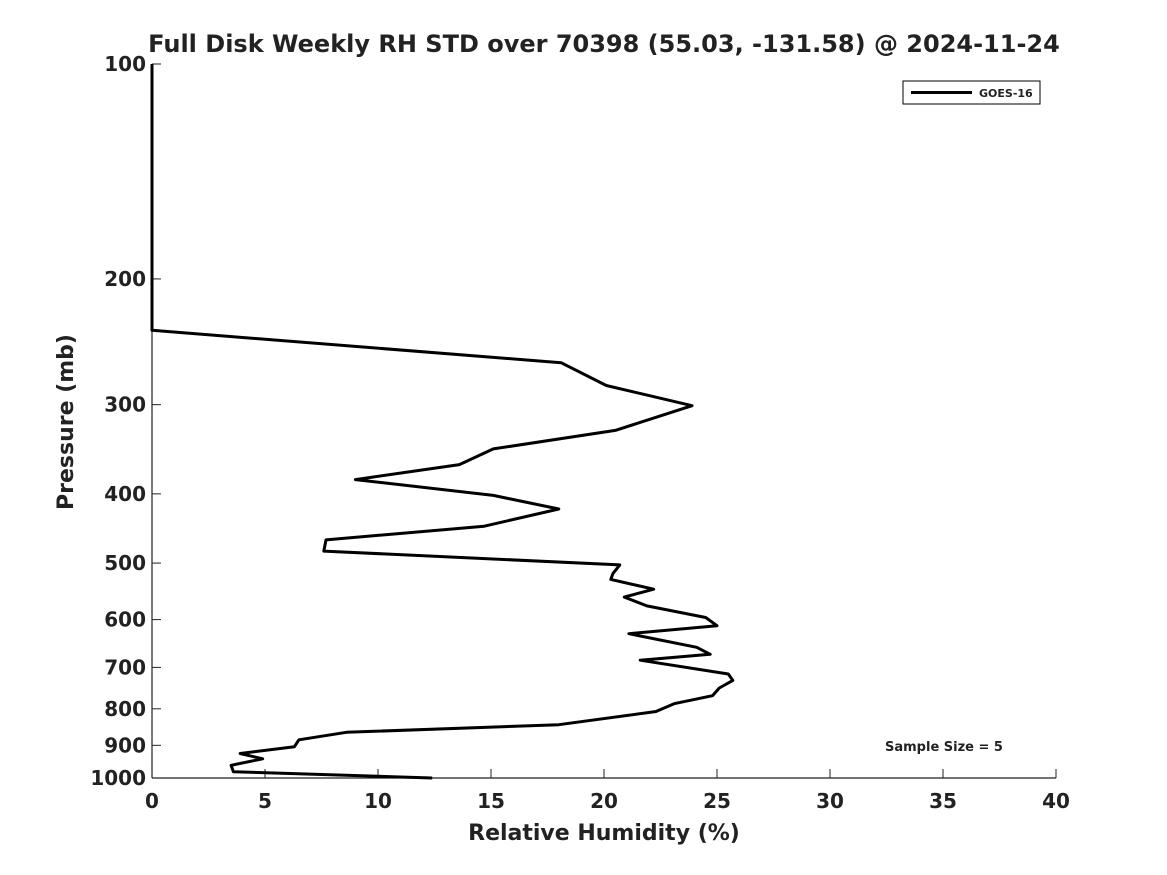 The width and height of the screenshot is (1167, 875). Describe the element at coordinates (125, 405) in the screenshot. I see `y-tick-label: 300` at that location.